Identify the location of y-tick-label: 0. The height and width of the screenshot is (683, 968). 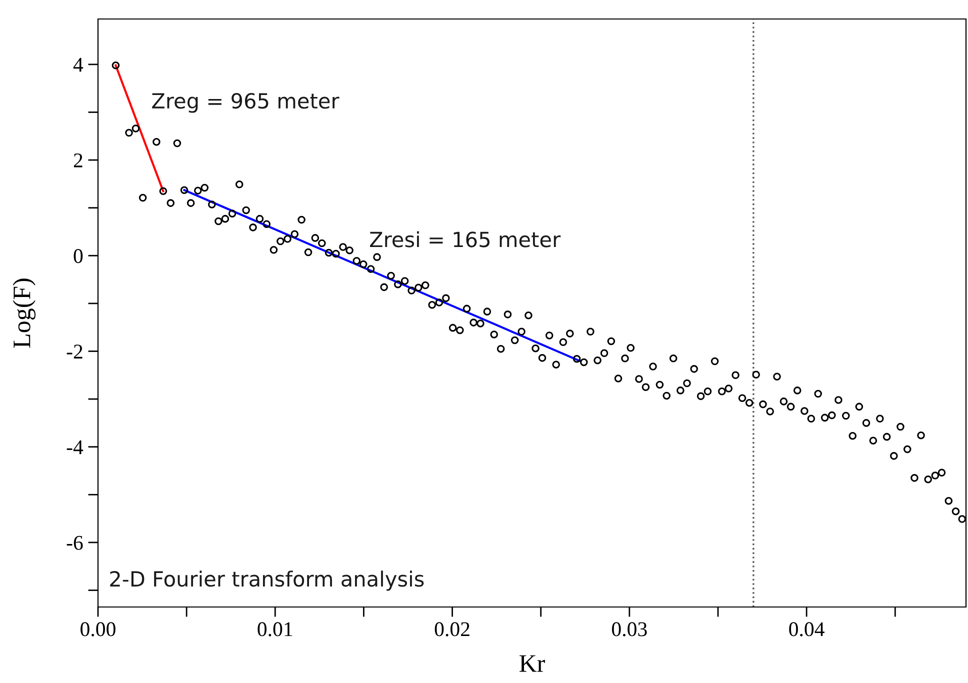
(78, 256).